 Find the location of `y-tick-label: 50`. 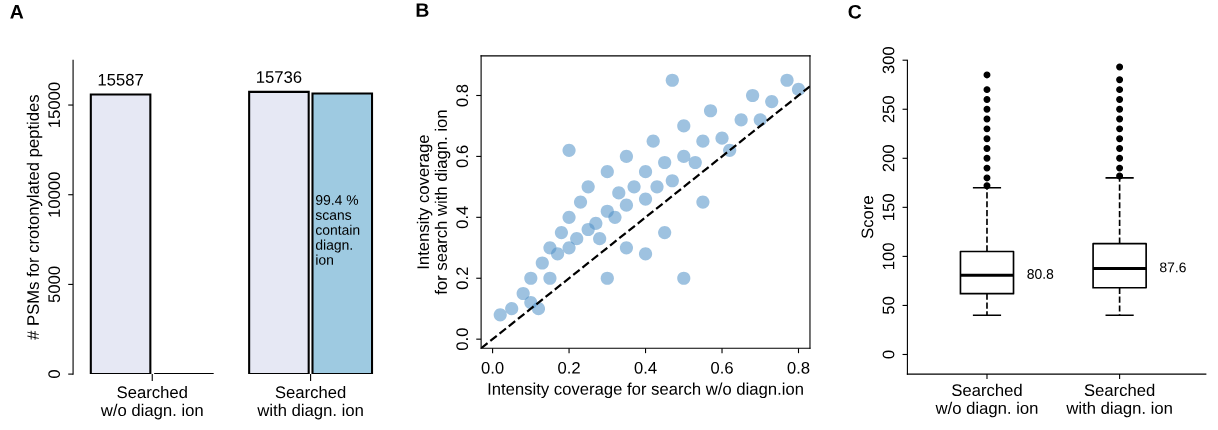

y-tick-label: 50 is located at coordinates (888, 305).